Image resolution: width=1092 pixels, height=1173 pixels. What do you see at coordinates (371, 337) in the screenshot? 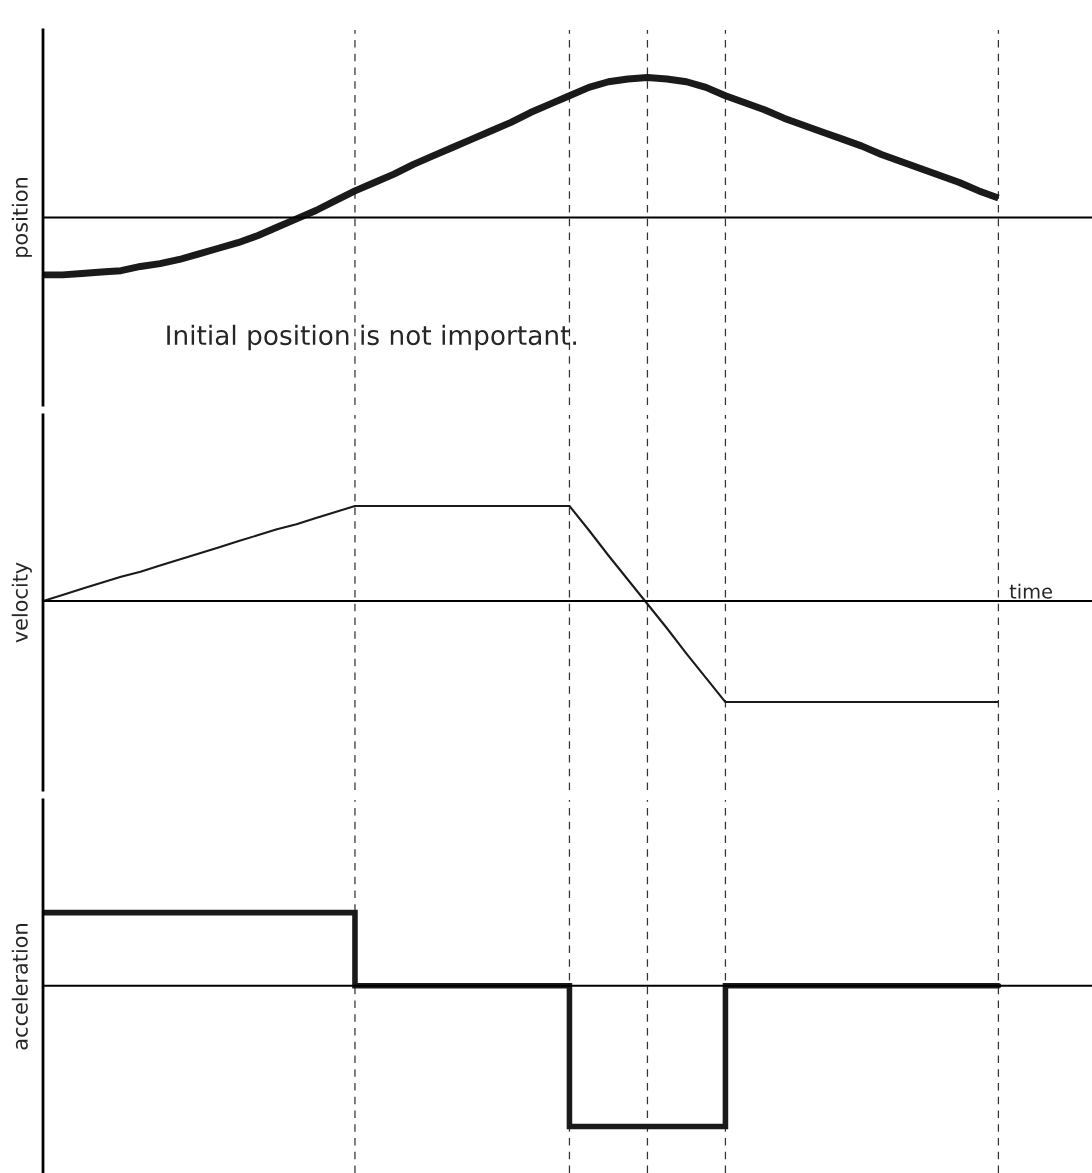
I see `text: Initial position is not important.` at bounding box center [371, 337].